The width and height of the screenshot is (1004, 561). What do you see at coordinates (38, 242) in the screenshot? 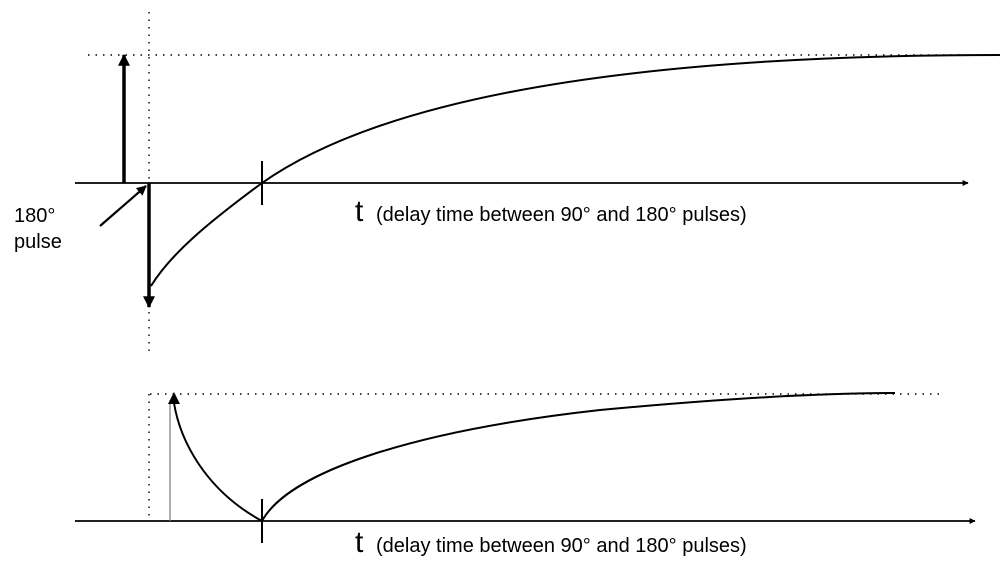
I see `top-pulse-annotation-line2: pulse` at bounding box center [38, 242].